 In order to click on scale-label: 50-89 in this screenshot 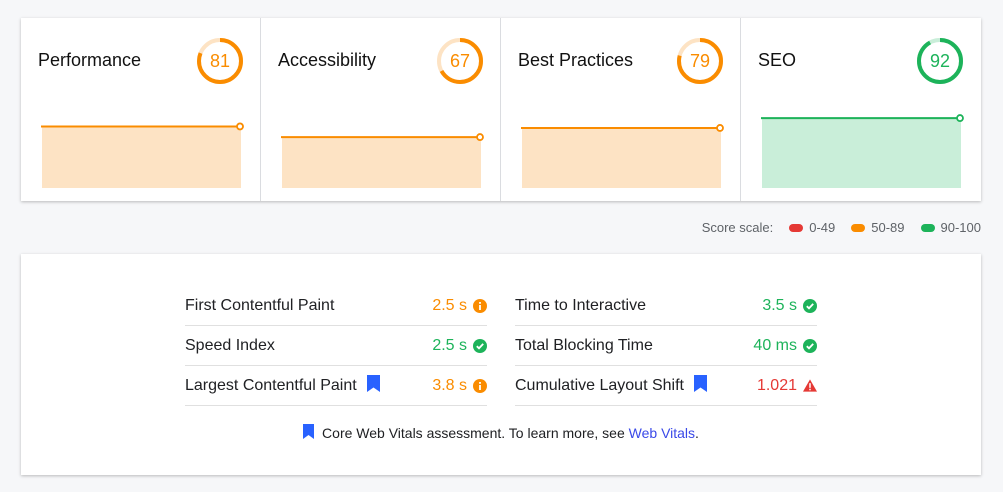, I will do `click(888, 227)`.